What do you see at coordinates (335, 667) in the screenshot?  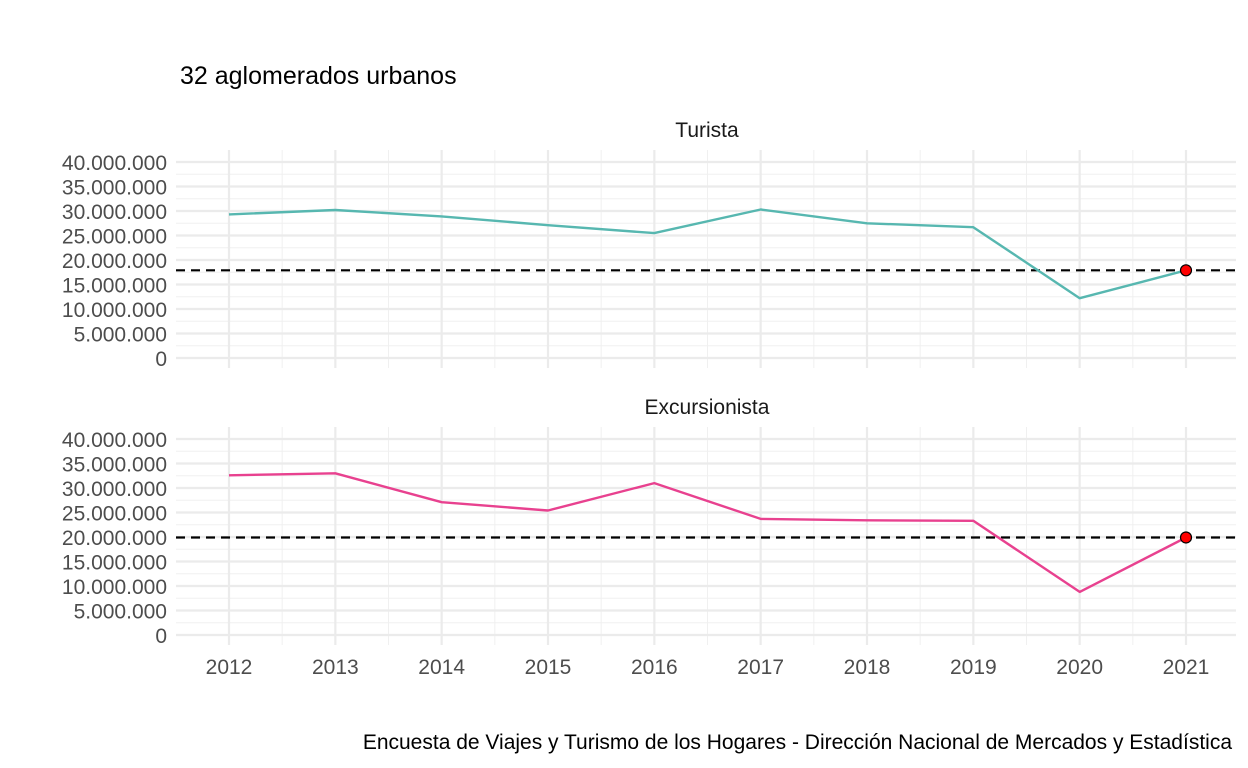 I see `x-tick-label: 2013` at bounding box center [335, 667].